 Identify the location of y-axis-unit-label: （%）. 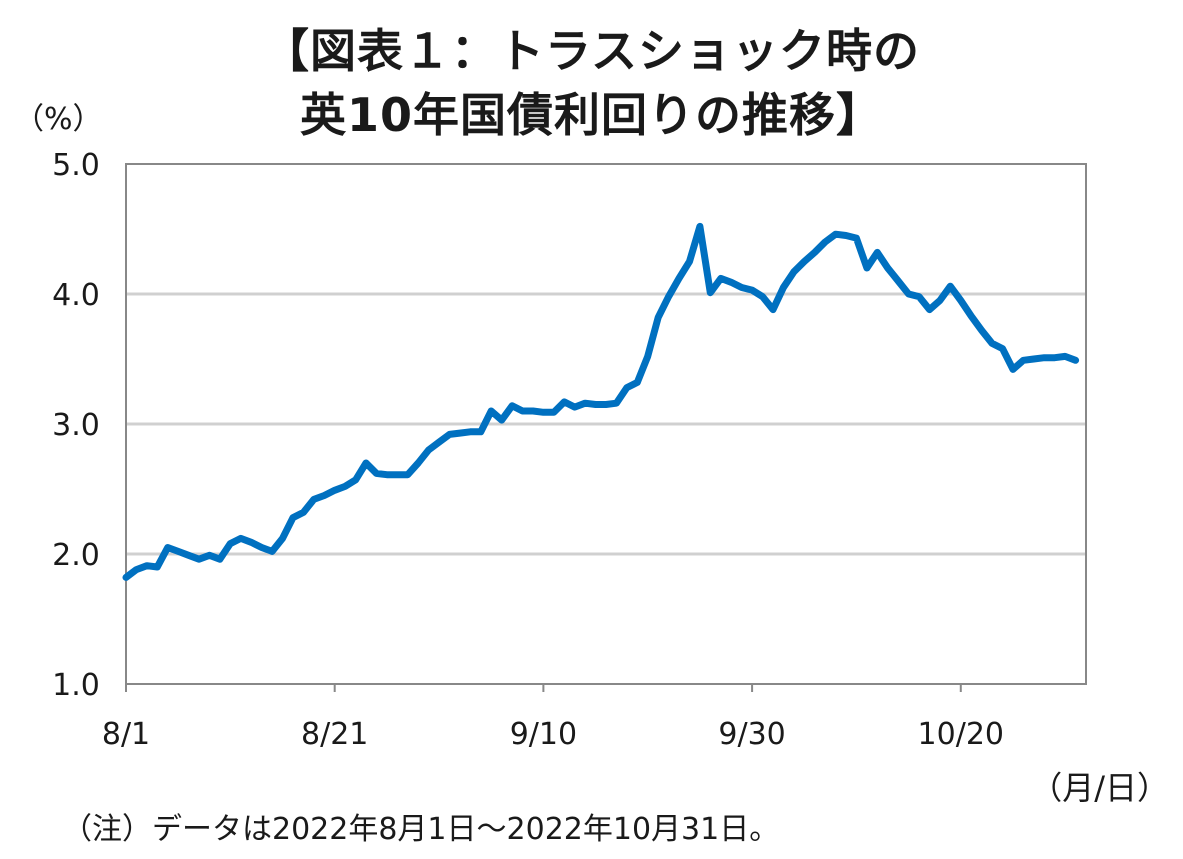
(58, 119).